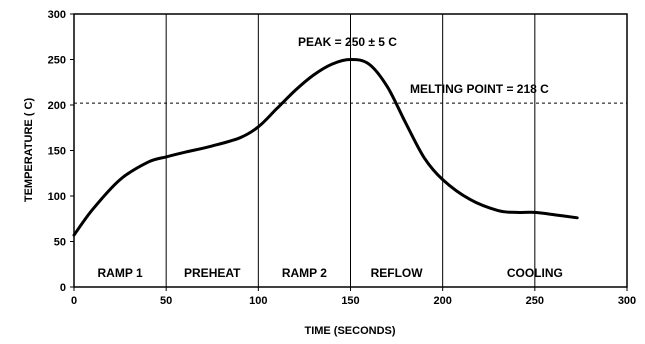 Image resolution: width=645 pixels, height=344 pixels. Describe the element at coordinates (57, 61) in the screenshot. I see `y-tick-label-5: 250` at that location.